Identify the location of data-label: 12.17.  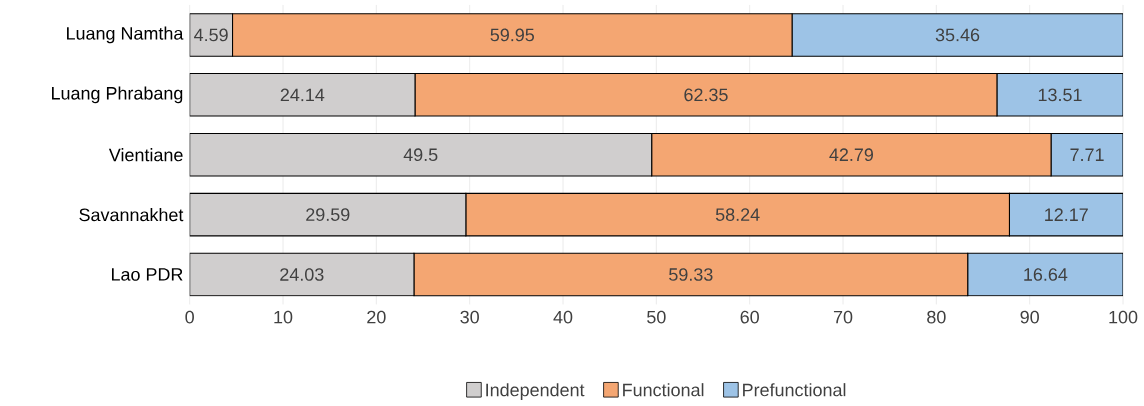
(1066, 214).